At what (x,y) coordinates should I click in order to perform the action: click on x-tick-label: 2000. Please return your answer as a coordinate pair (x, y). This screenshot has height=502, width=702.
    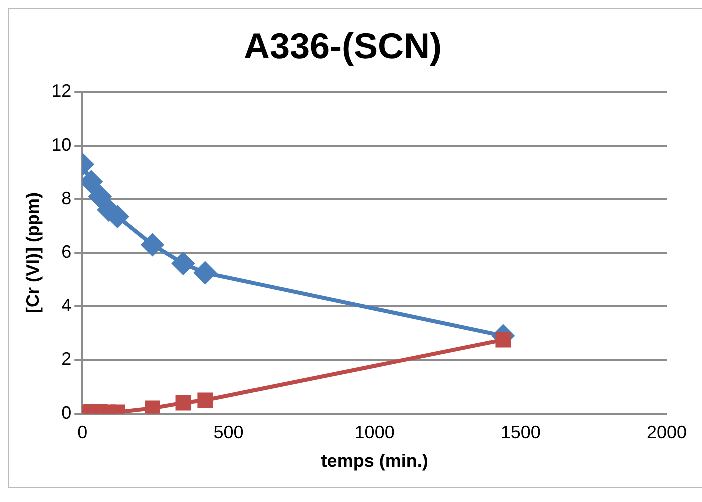
    Looking at the image, I should click on (667, 432).